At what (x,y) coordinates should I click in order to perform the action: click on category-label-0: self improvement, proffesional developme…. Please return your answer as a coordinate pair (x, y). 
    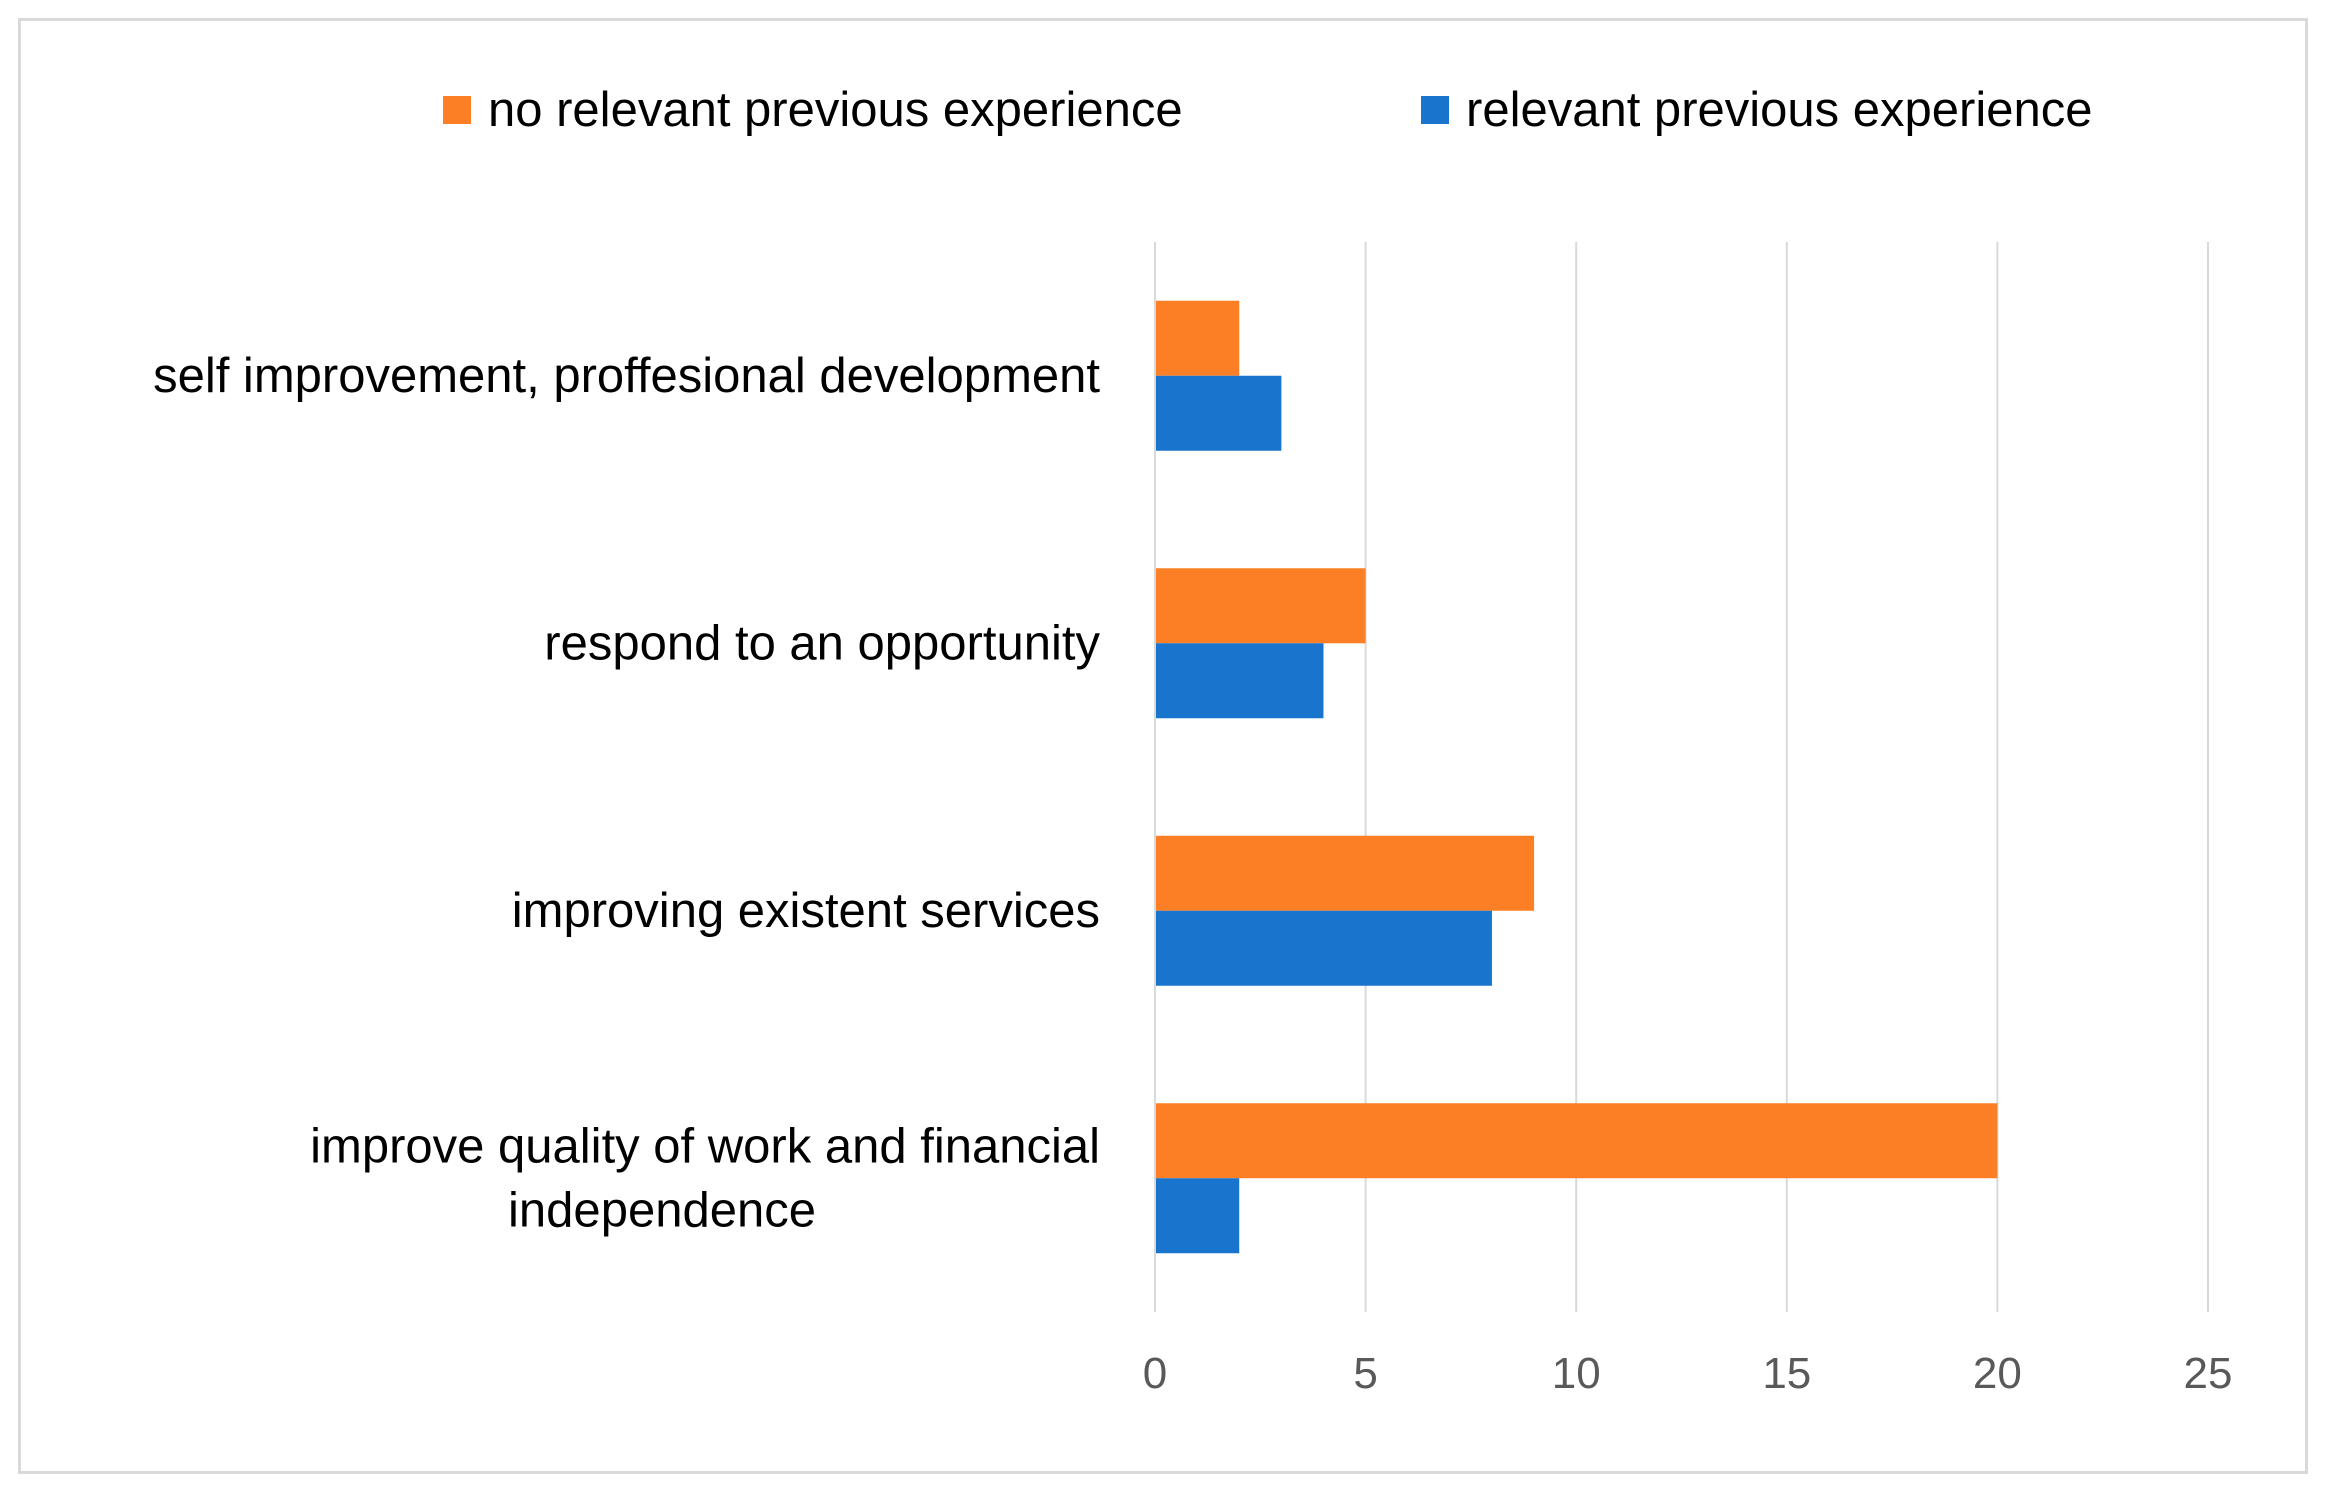
    Looking at the image, I should click on (626, 376).